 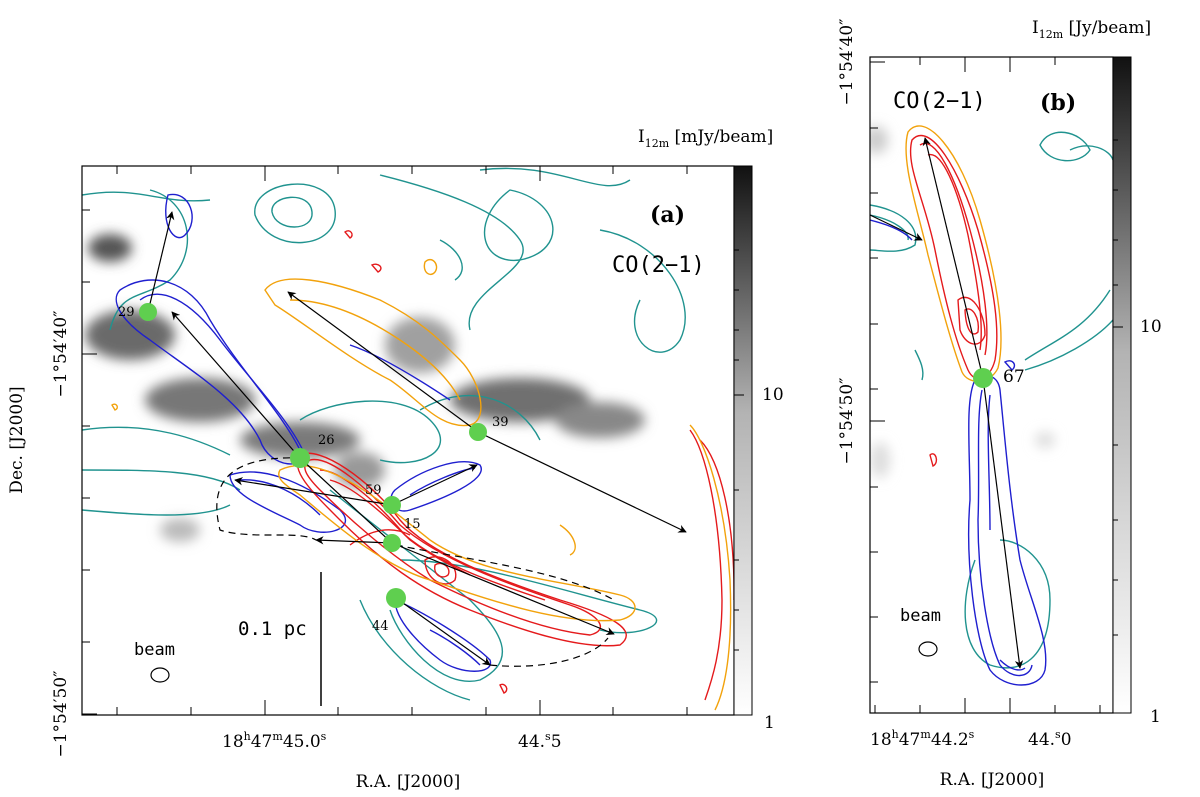 I want to click on panel-b-image, so click(x=991, y=405).